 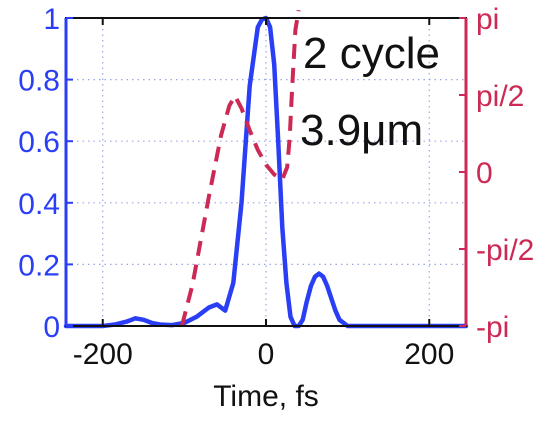 What do you see at coordinates (39, 265) in the screenshot?
I see `left-y-tick-label: 0.2` at bounding box center [39, 265].